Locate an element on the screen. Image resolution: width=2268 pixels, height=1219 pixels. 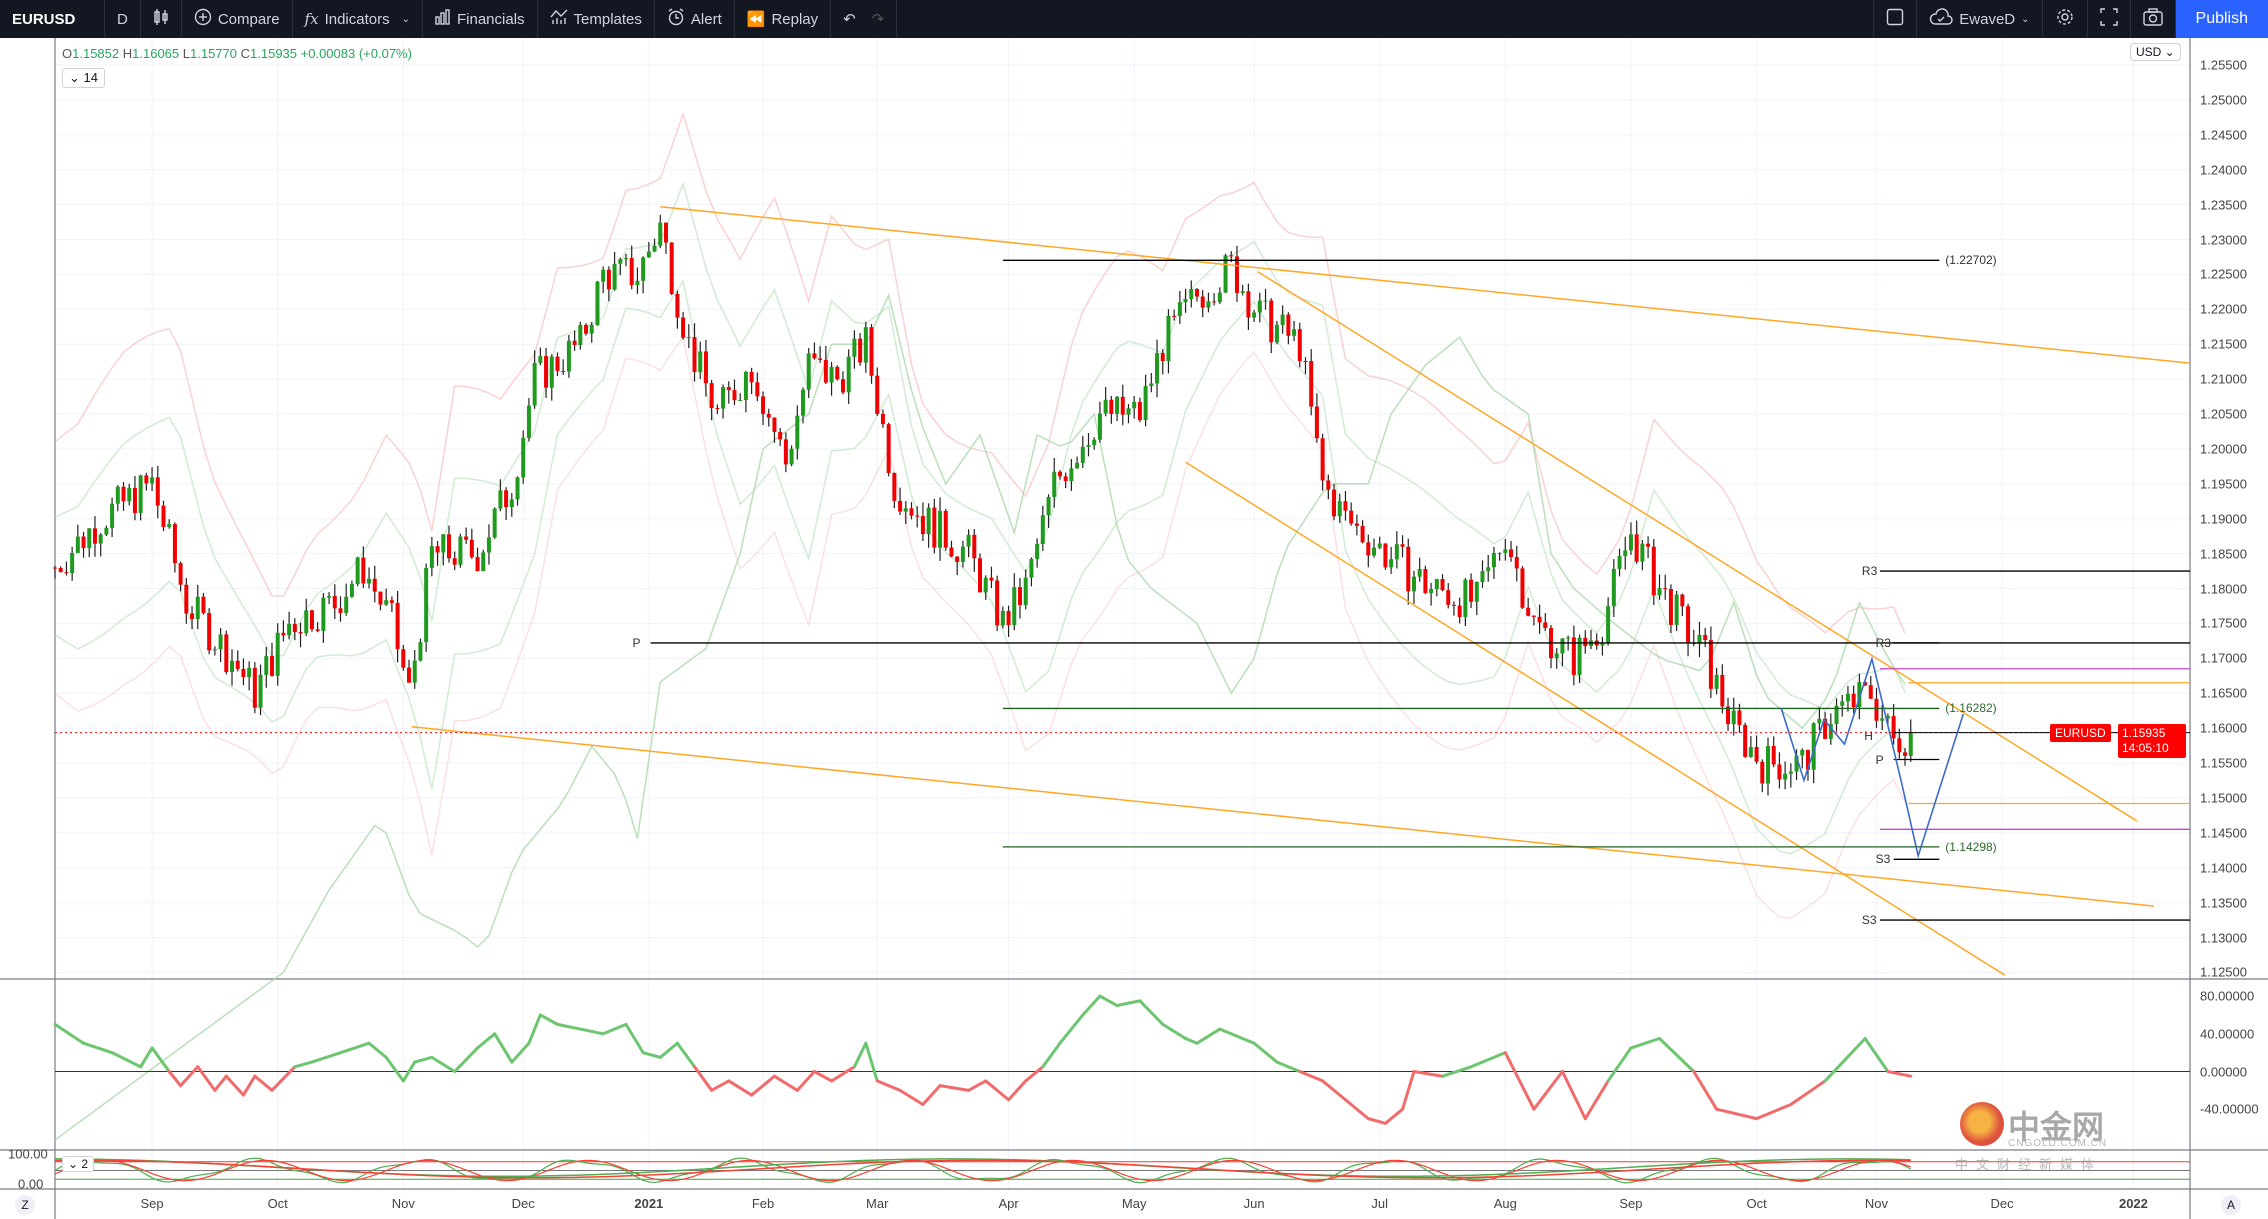
candles-icon is located at coordinates (161, 19).